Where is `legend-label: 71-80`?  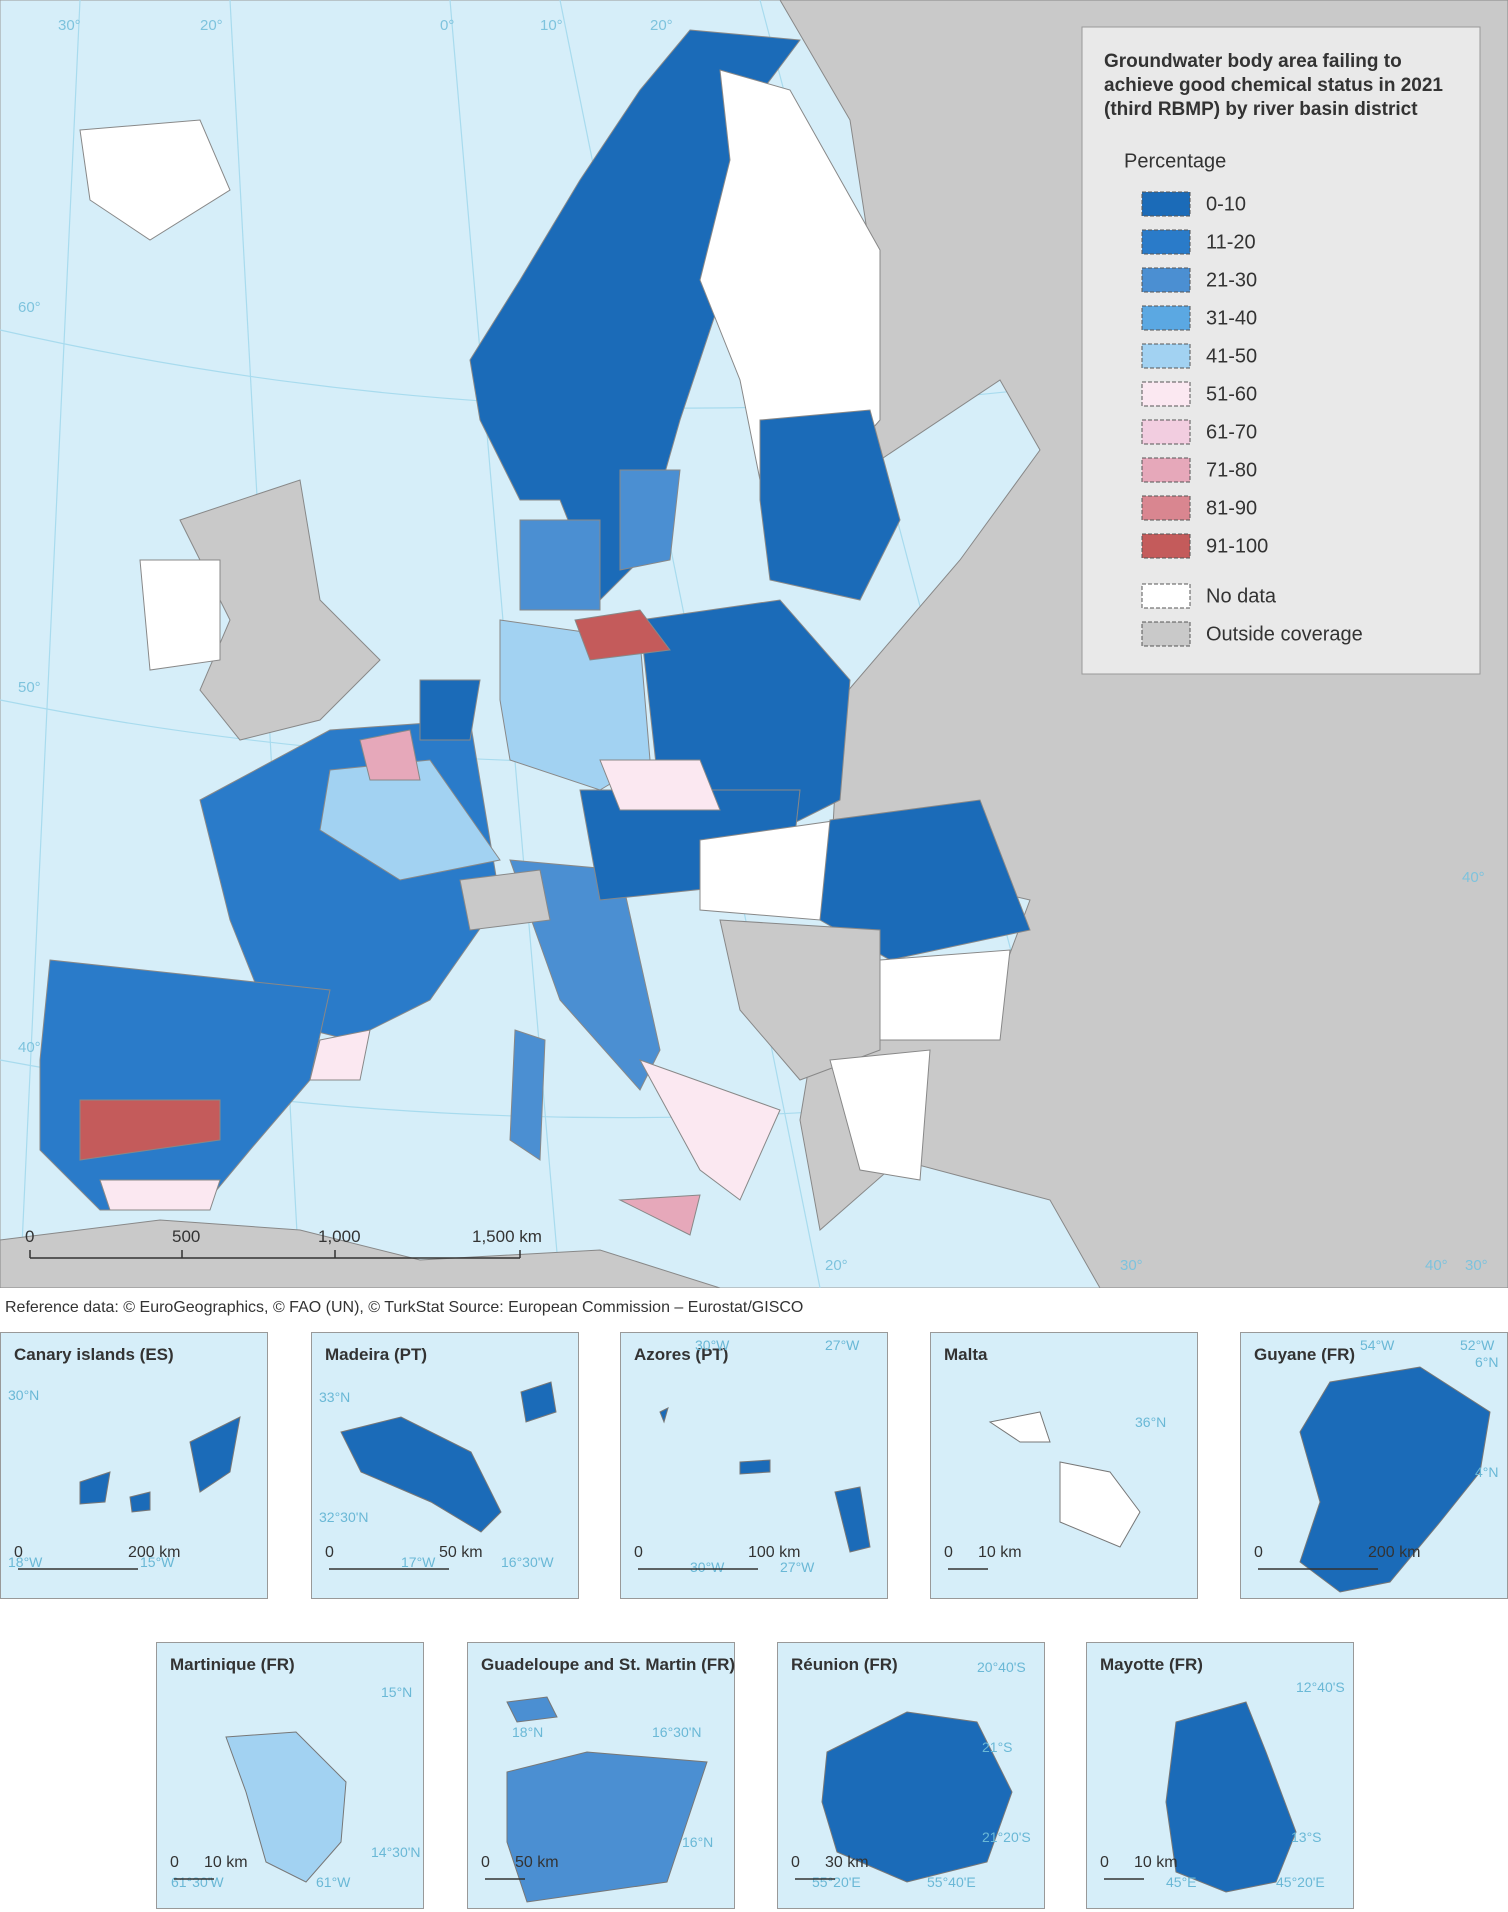
legend-label: 71-80 is located at coordinates (1231, 470).